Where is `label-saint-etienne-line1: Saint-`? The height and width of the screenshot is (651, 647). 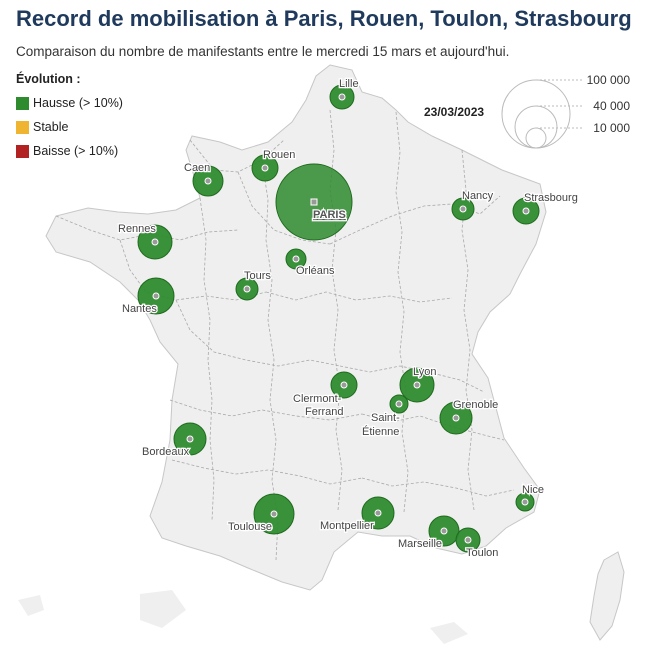
label-saint-etienne-line1: Saint- is located at coordinates (385, 418).